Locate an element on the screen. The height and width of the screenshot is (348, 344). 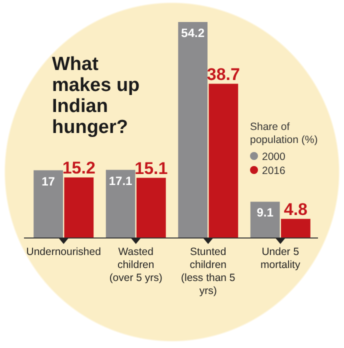
data-label: 15.1 is located at coordinates (151, 168).